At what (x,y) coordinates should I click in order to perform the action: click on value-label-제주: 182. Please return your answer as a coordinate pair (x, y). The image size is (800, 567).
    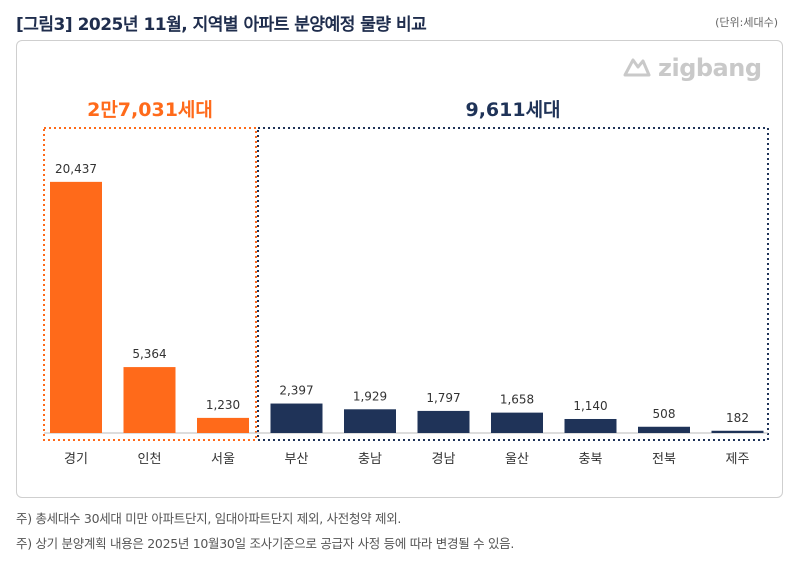
    Looking at the image, I should click on (737, 418).